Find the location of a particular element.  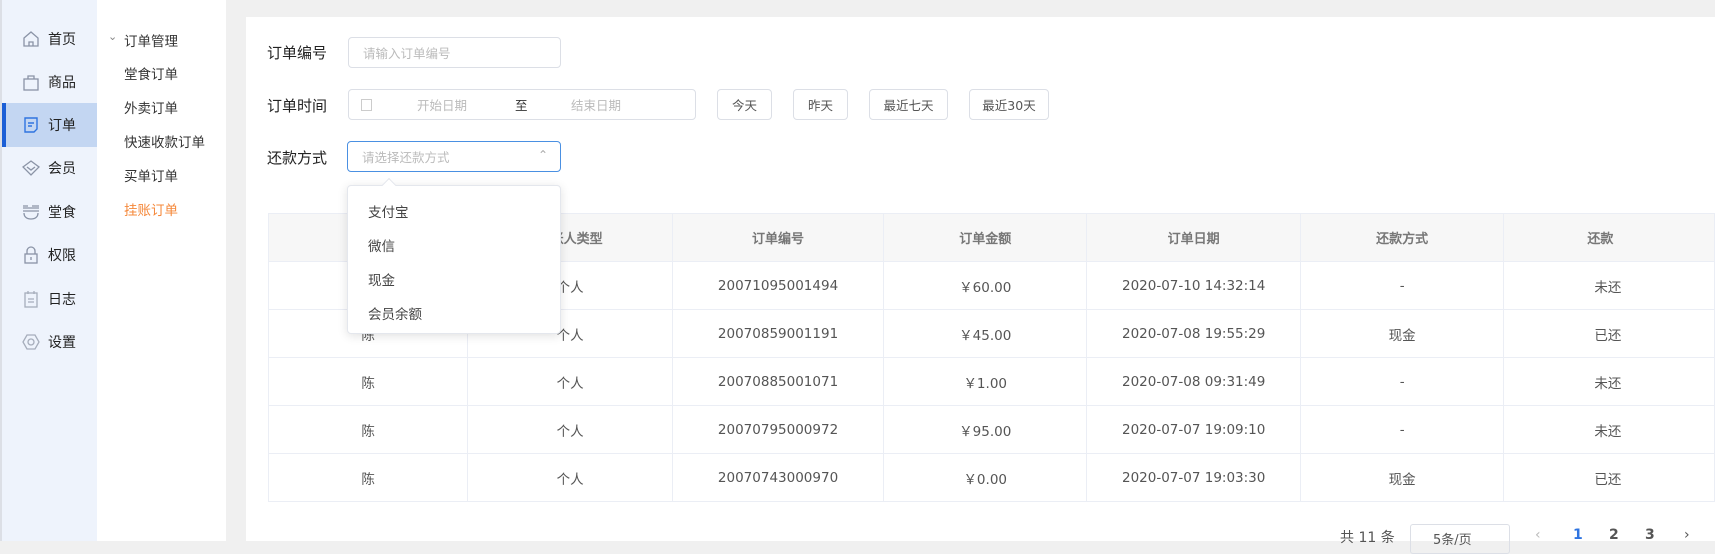

cell-order-no: 20070885001071 is located at coordinates (778, 381).